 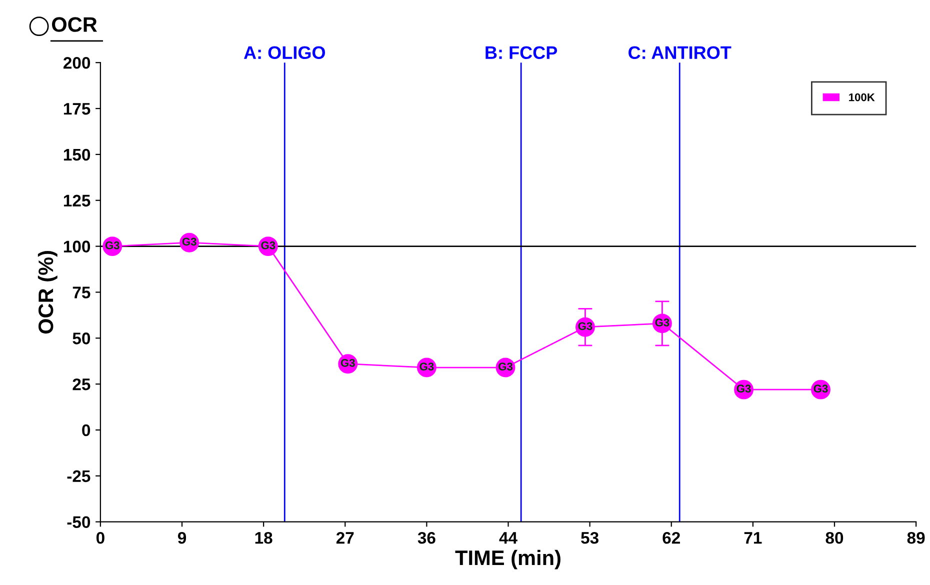 I want to click on ref-line-label: C: ANTIROT, so click(x=680, y=53).